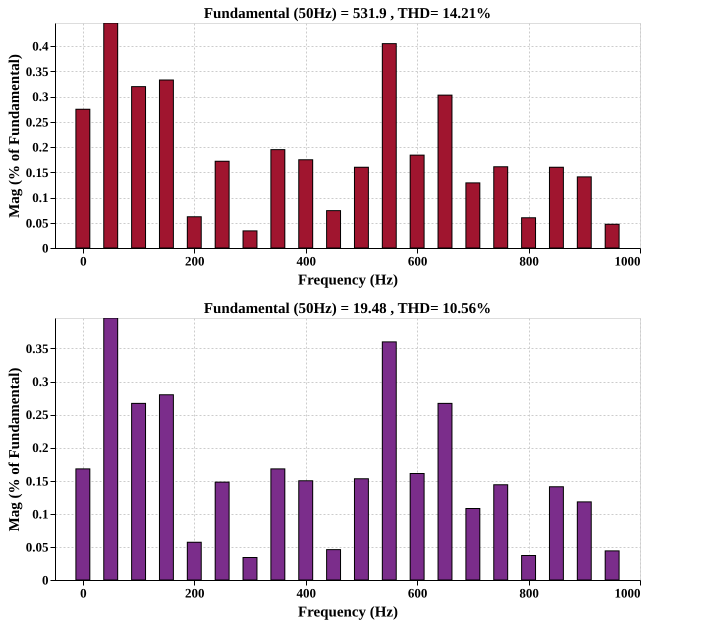 The height and width of the screenshot is (643, 713). Describe the element at coordinates (348, 14) in the screenshot. I see `chart-title: Fundamental (50Hz) = 531.9 , THD= 14.21%` at that location.